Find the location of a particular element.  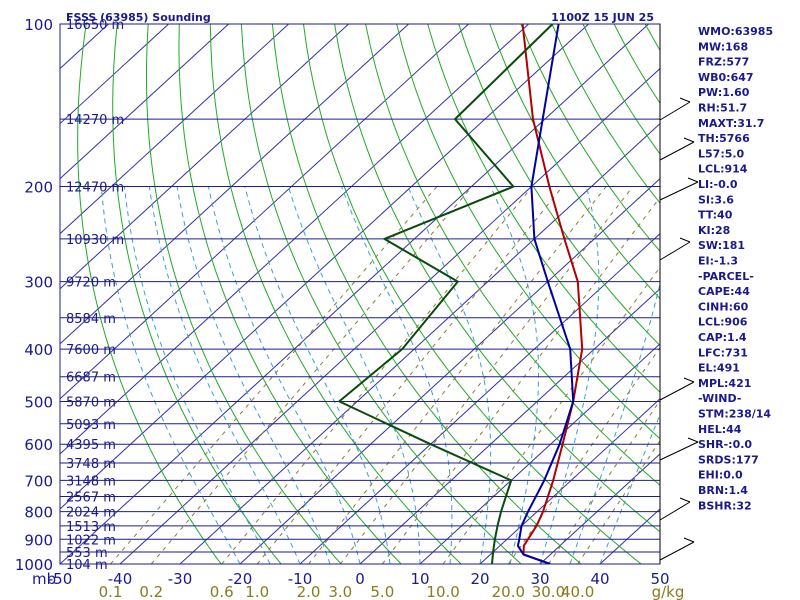

index-item: STM:238/14 is located at coordinates (734, 414).